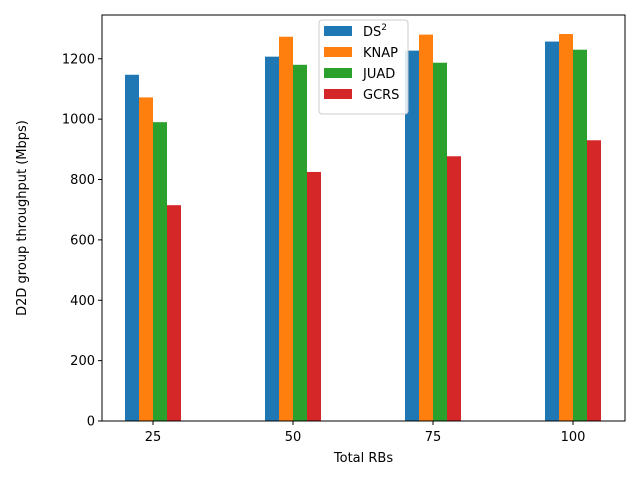  I want to click on legend-label-superscript: 2, so click(384, 28).